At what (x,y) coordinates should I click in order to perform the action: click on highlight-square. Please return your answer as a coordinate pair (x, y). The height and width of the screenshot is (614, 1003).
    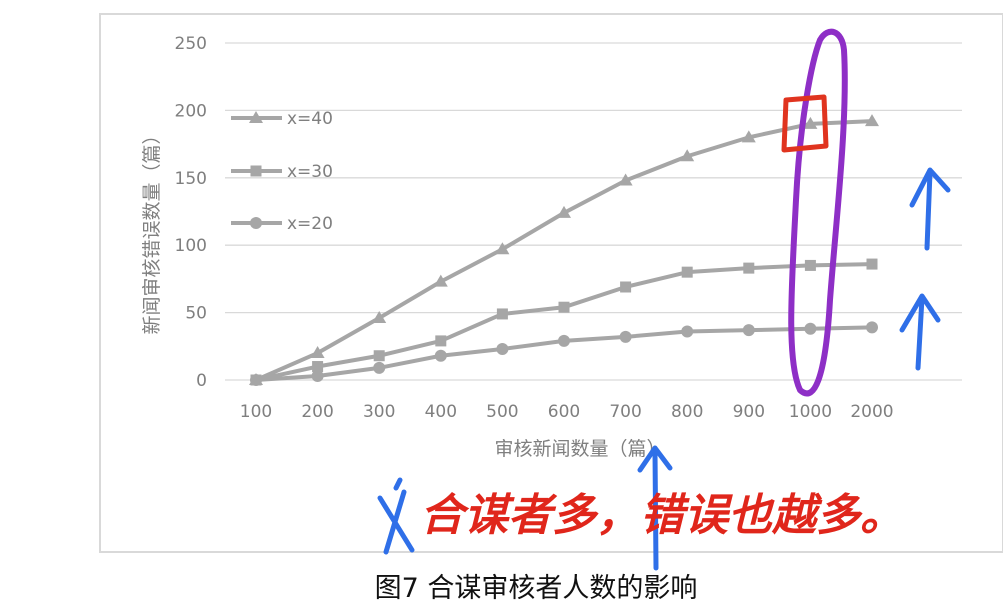
    Looking at the image, I should click on (805, 123).